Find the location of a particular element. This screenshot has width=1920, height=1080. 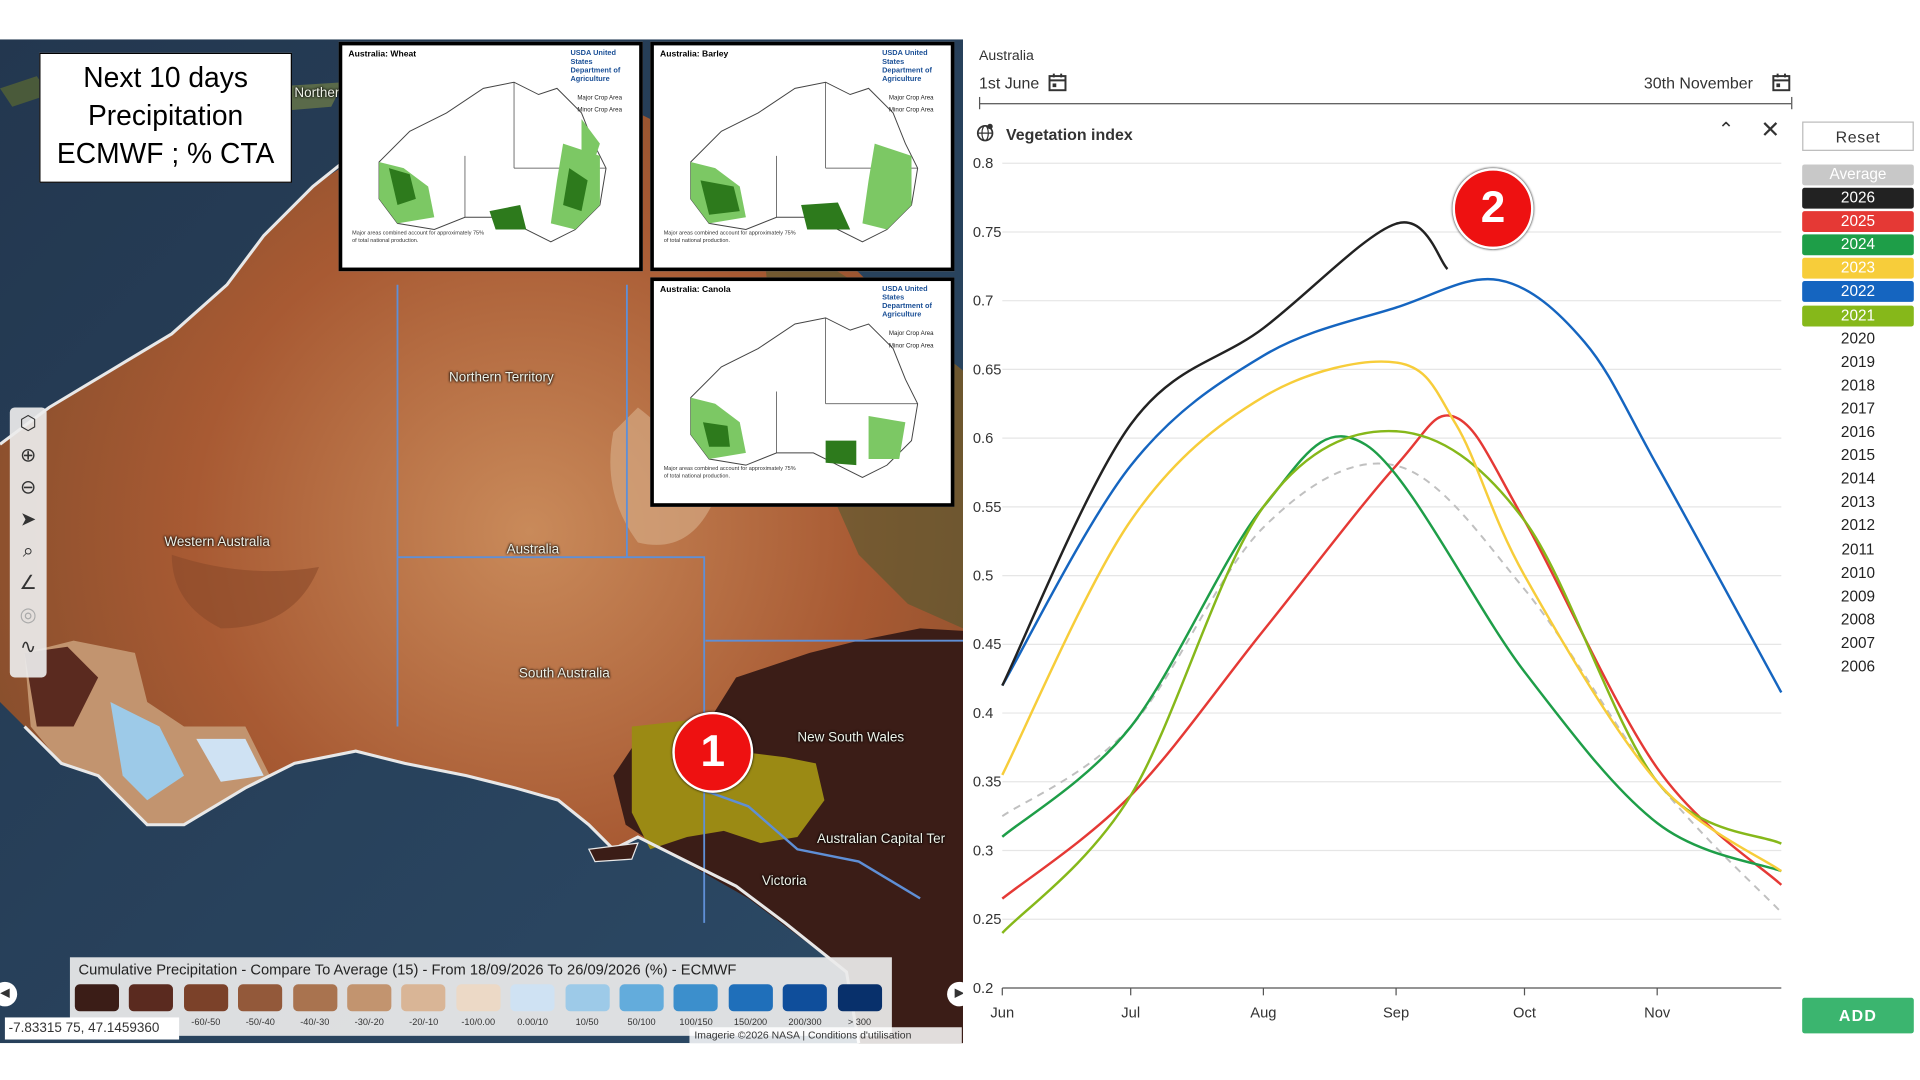

add-button: ADD is located at coordinates (1858, 1015).